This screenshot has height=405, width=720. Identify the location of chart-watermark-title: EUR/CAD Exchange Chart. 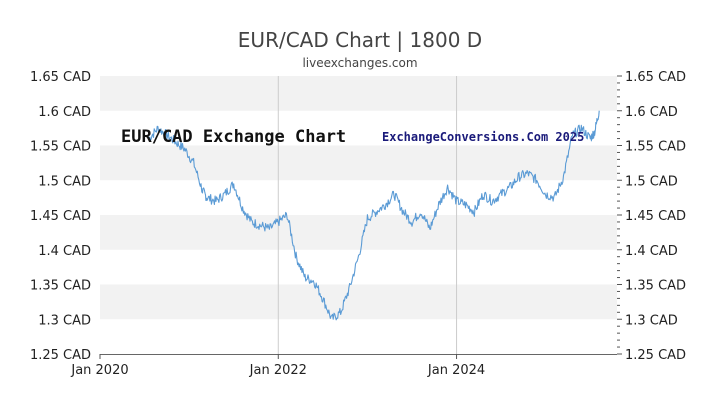
(233, 137).